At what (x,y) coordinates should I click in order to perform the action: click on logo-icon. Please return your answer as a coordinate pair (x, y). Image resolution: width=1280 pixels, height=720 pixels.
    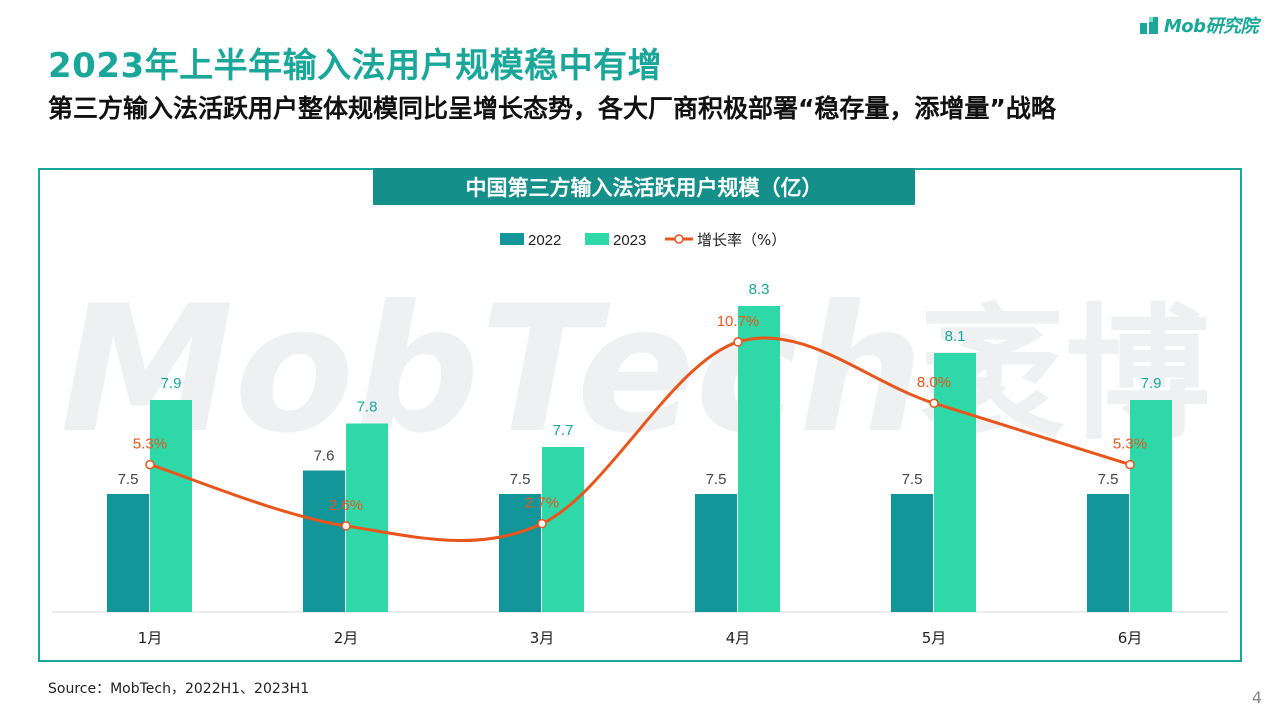
    Looking at the image, I should click on (1148, 25).